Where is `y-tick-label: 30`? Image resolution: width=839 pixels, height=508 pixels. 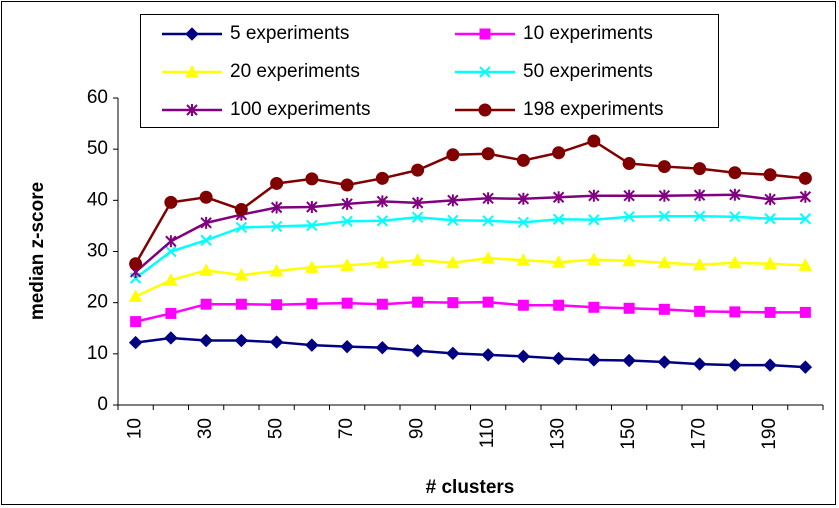 y-tick-label: 30 is located at coordinates (97, 251).